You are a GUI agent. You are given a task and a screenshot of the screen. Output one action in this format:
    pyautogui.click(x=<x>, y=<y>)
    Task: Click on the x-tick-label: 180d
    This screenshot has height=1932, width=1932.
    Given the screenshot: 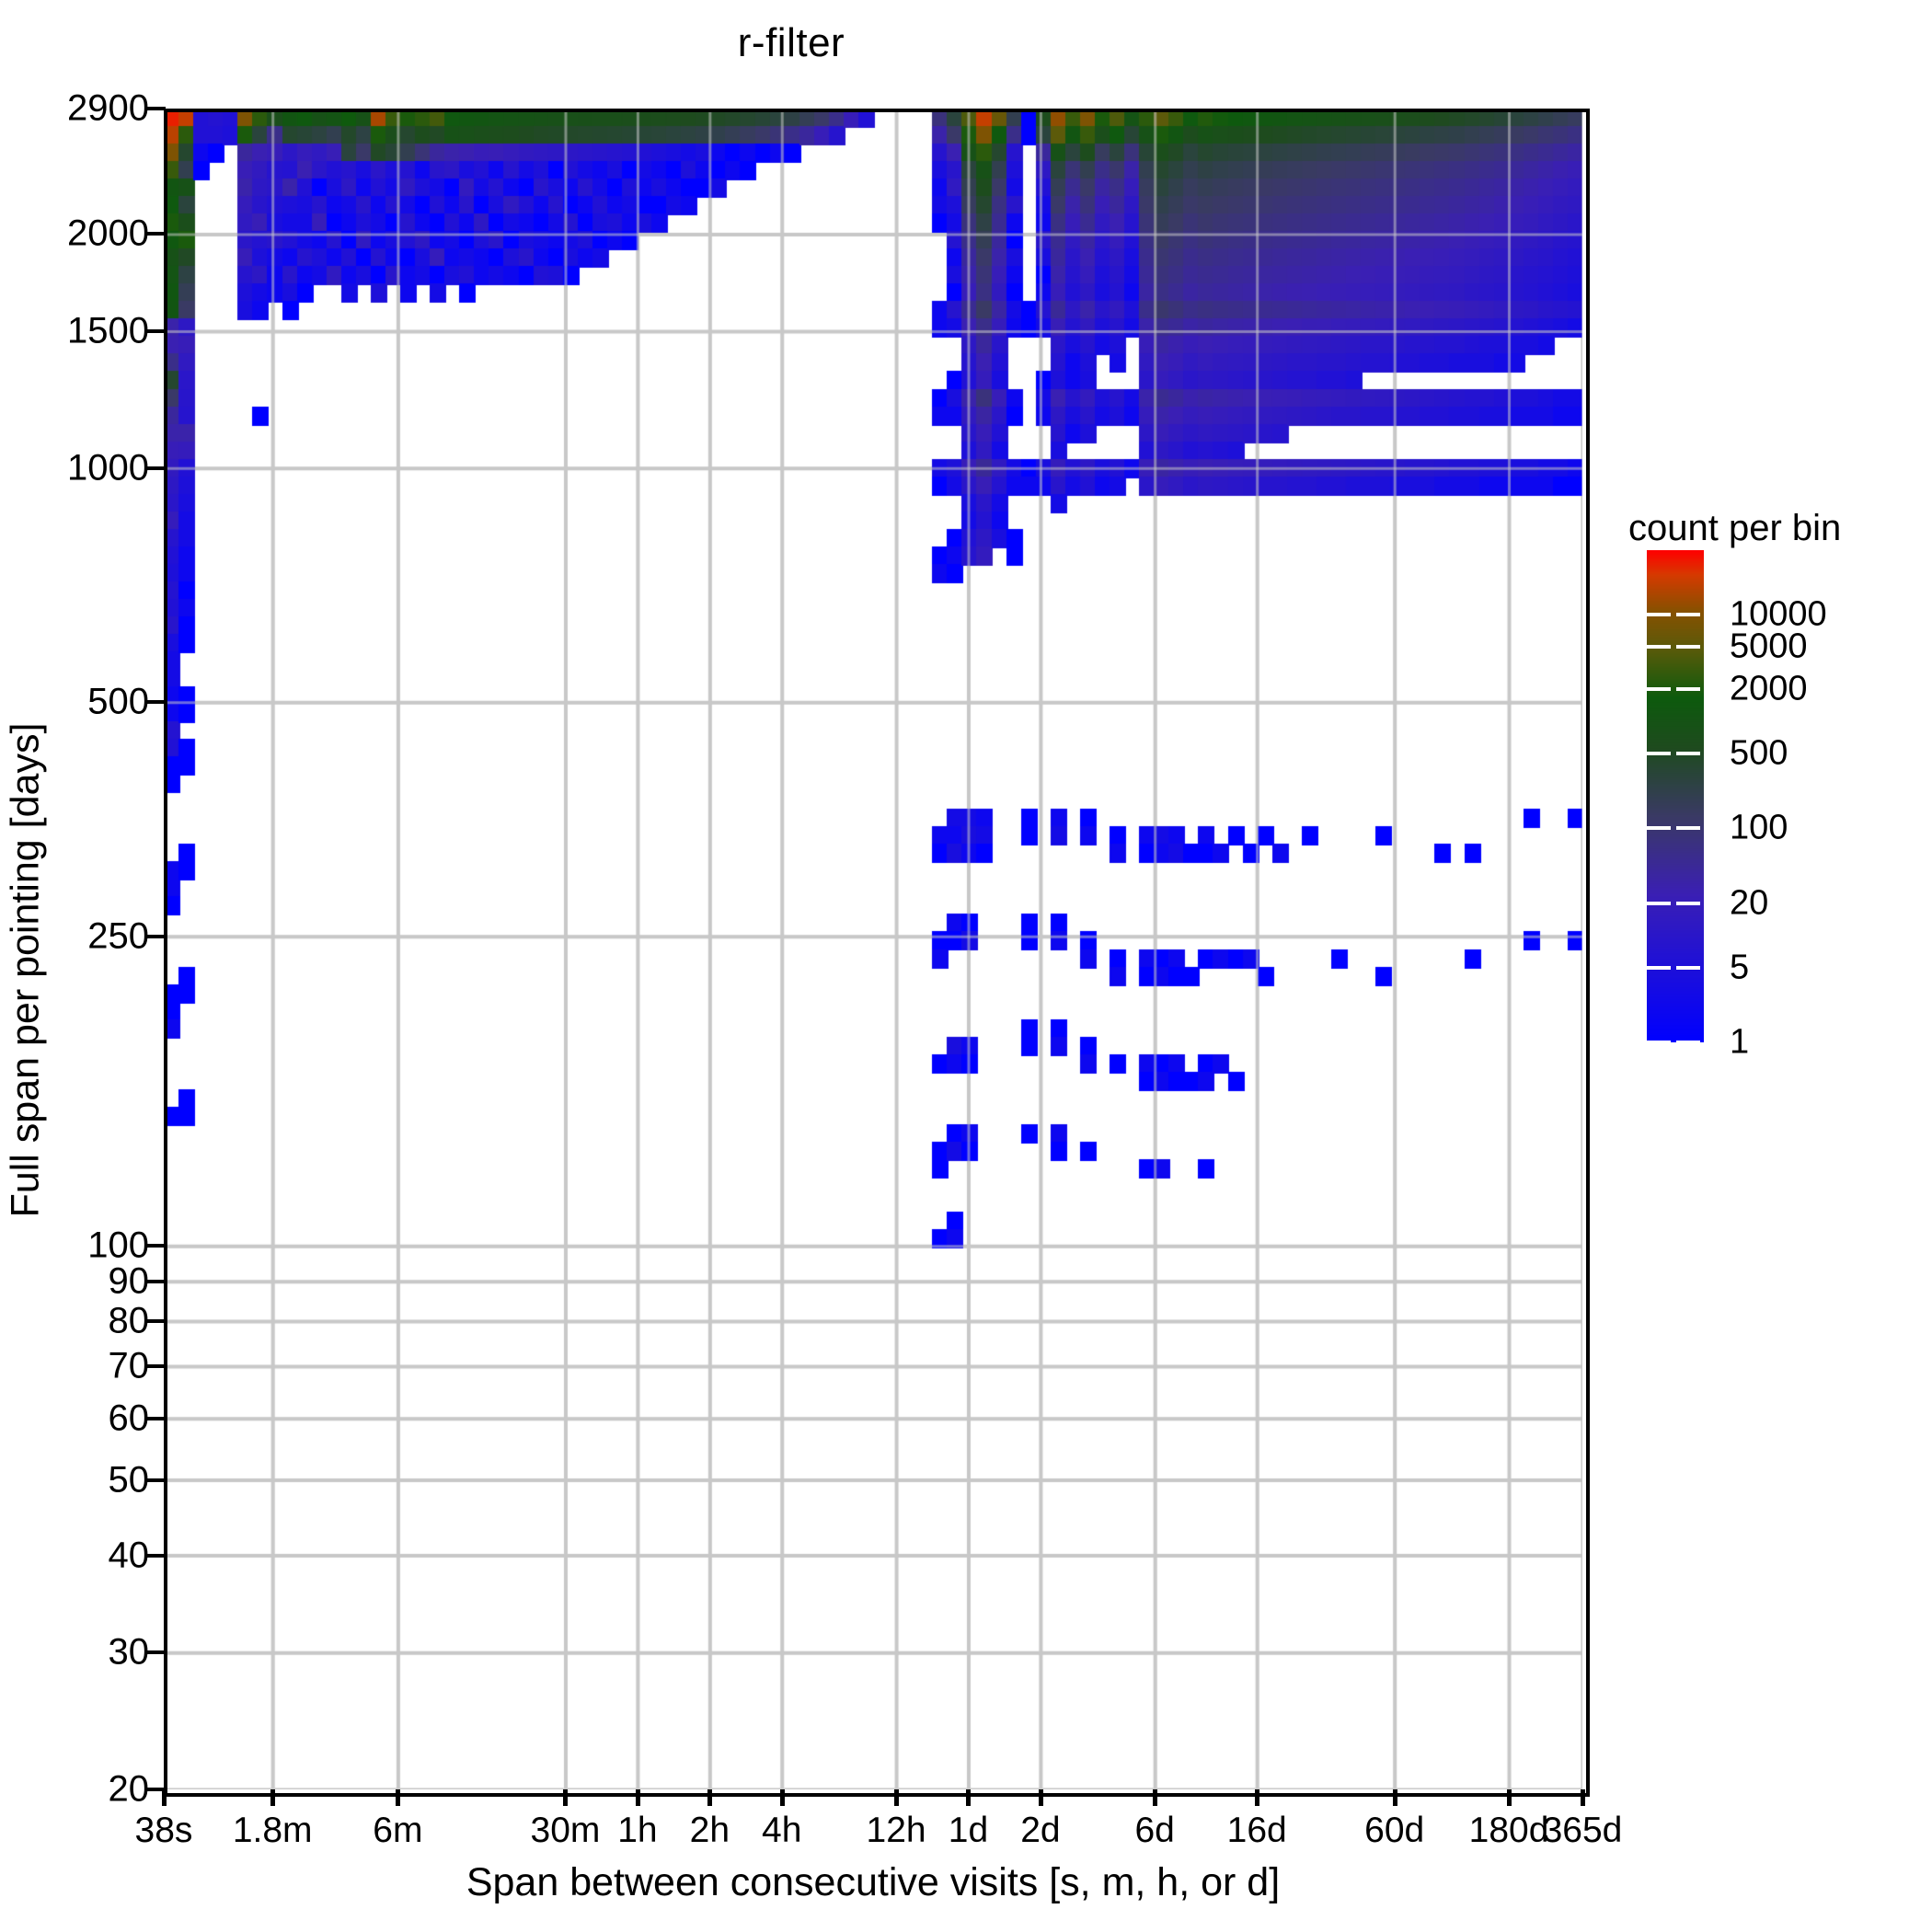 What is the action you would take?
    pyautogui.click(x=1508, y=1830)
    